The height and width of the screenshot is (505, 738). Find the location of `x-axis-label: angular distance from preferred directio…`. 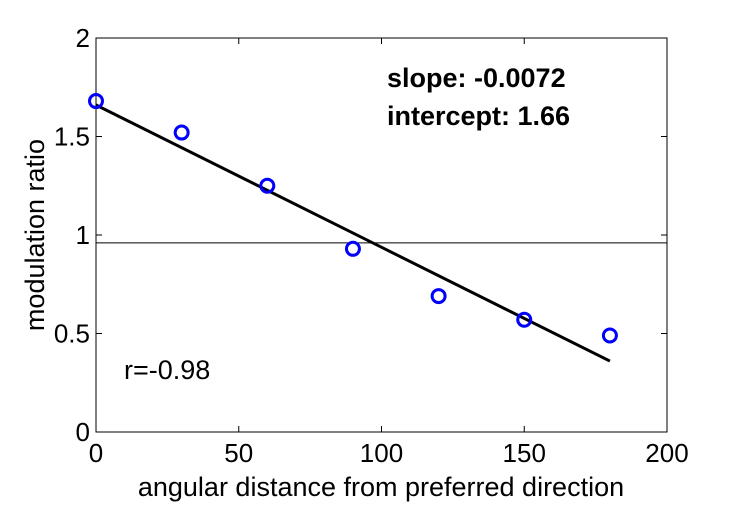

x-axis-label: angular distance from preferred directio… is located at coordinates (381, 487).